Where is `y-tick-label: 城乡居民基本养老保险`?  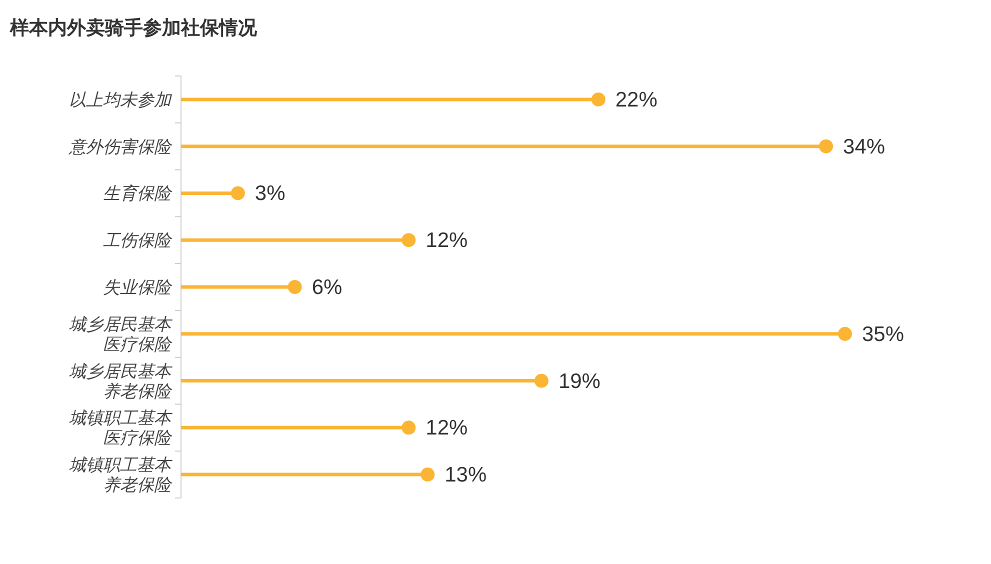 y-tick-label: 城乡居民基本养老保险 is located at coordinates (121, 381).